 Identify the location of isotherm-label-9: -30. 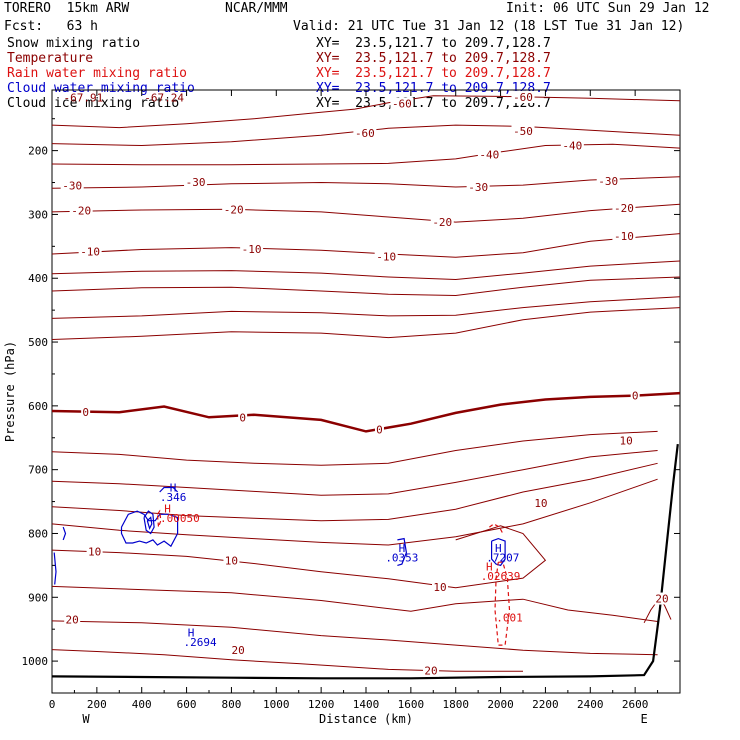
(608, 181).